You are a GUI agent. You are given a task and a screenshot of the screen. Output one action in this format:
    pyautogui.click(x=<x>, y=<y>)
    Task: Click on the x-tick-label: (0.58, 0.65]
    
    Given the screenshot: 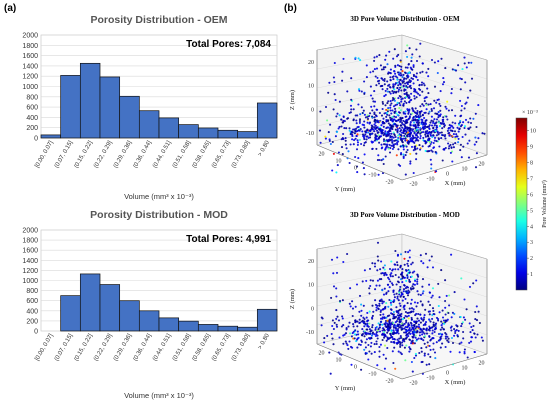 What is the action you would take?
    pyautogui.click(x=202, y=348)
    